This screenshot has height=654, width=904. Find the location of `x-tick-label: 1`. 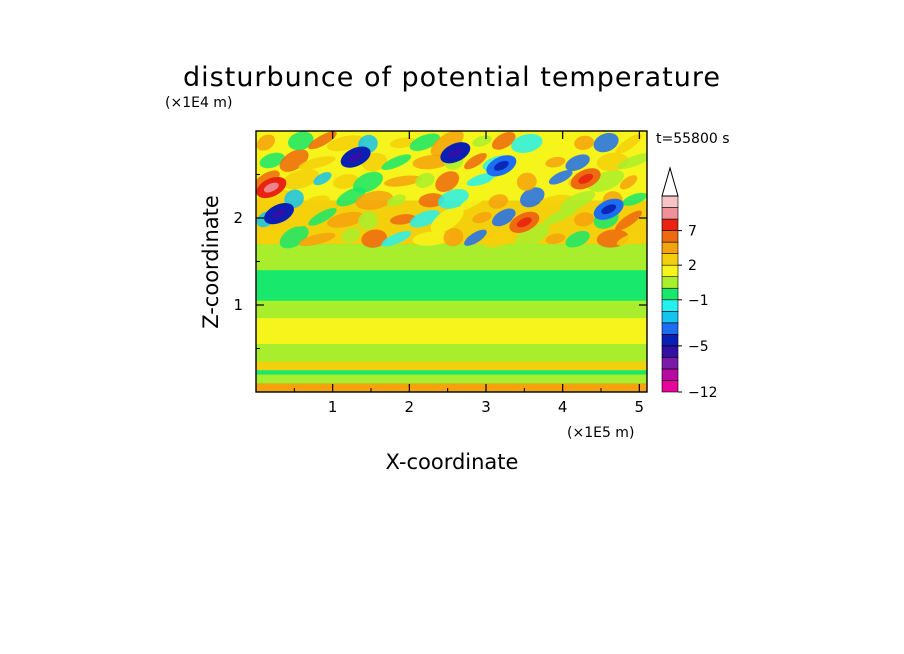

x-tick-label: 1 is located at coordinates (333, 407).